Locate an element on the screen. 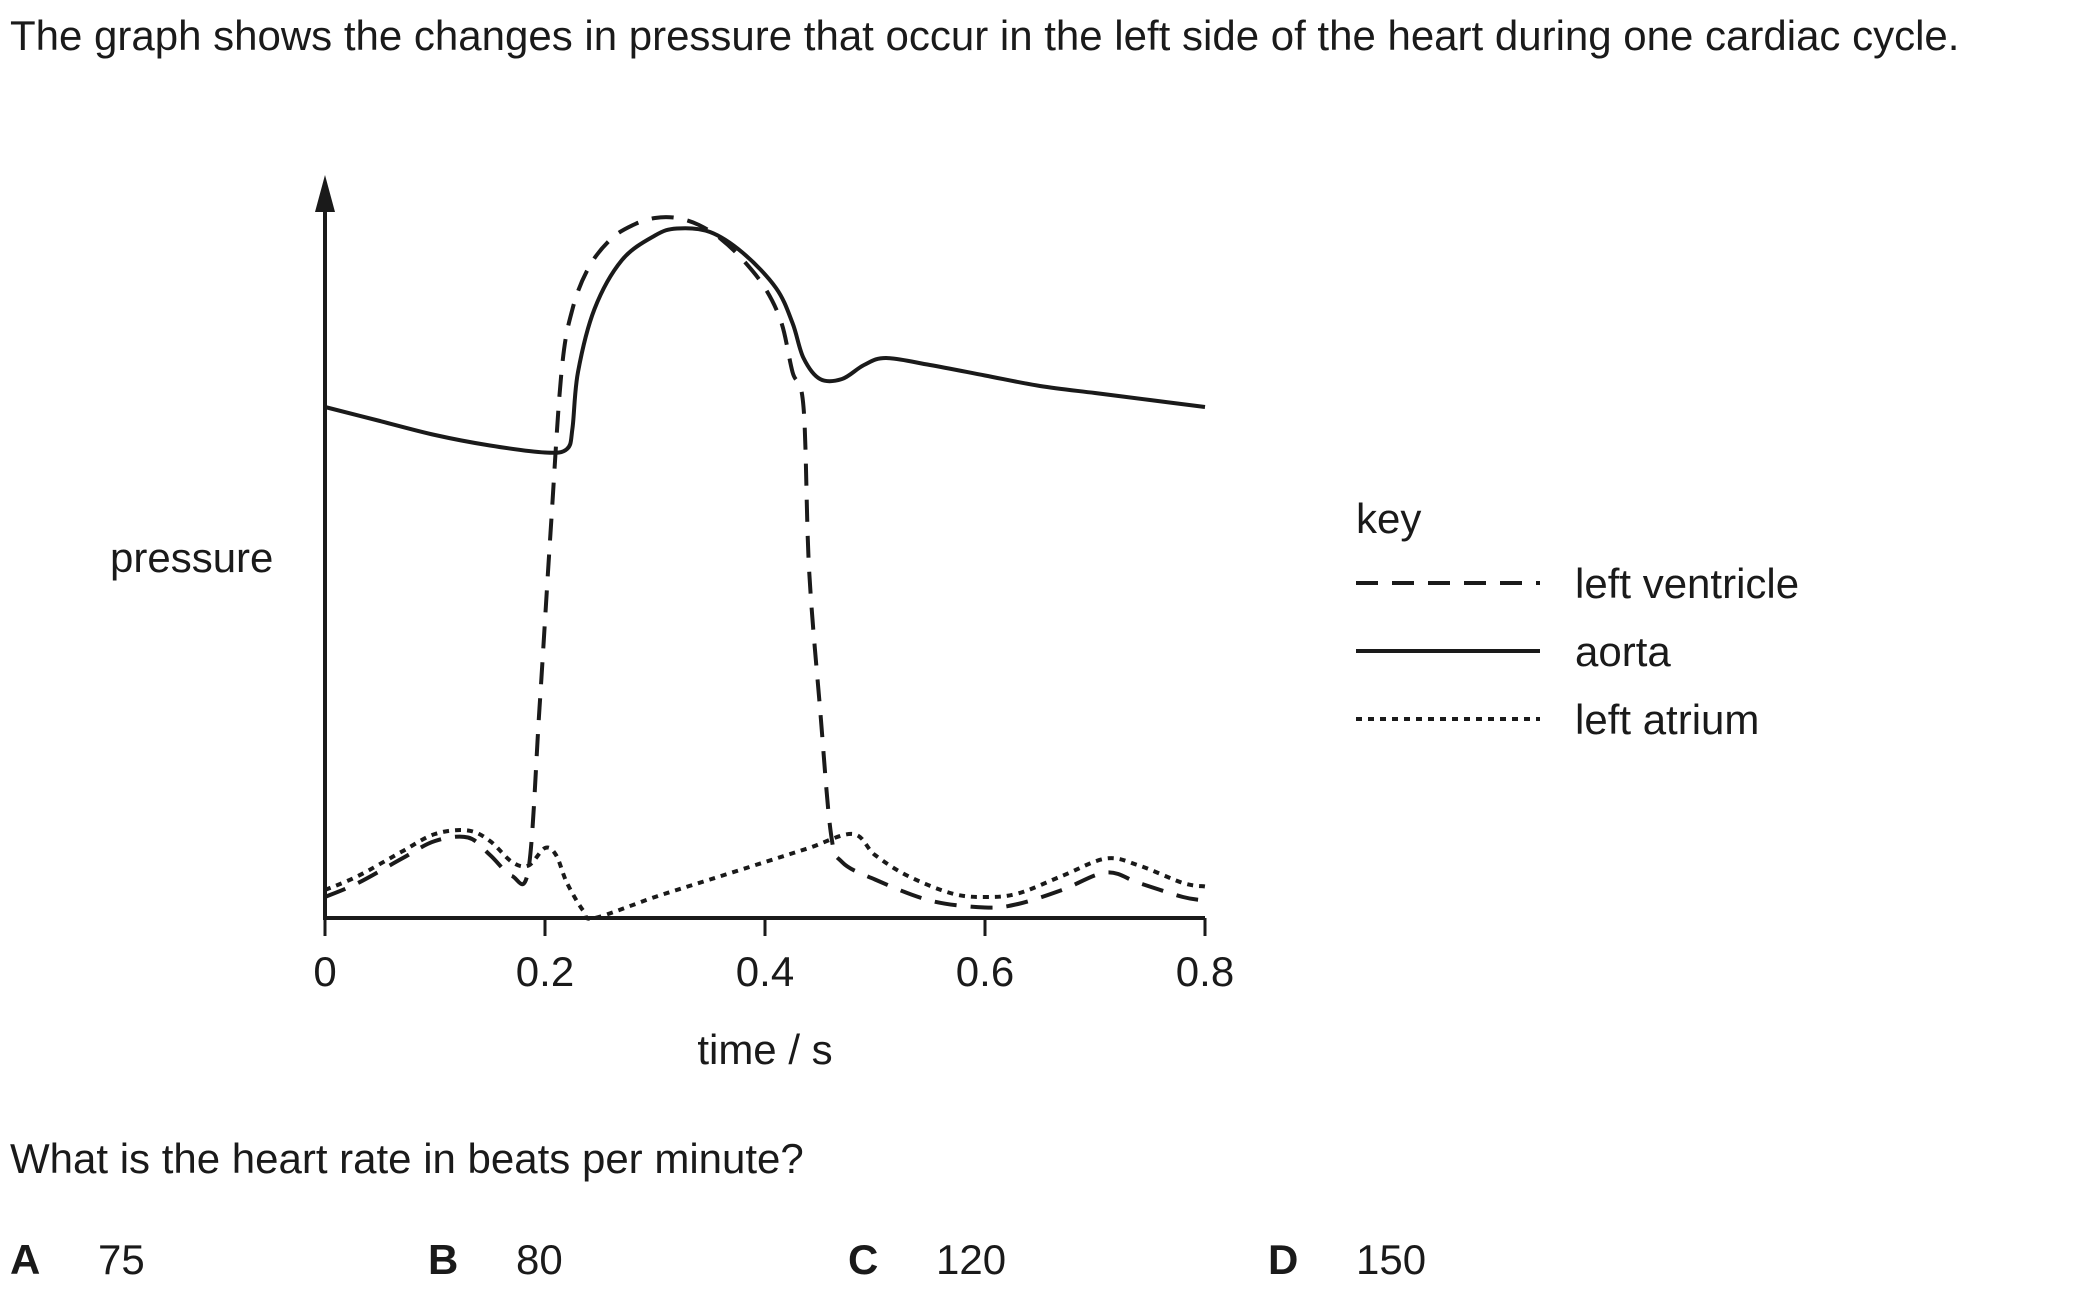 The width and height of the screenshot is (2100, 1300). legend-label-aorta: aorta is located at coordinates (1623, 651).